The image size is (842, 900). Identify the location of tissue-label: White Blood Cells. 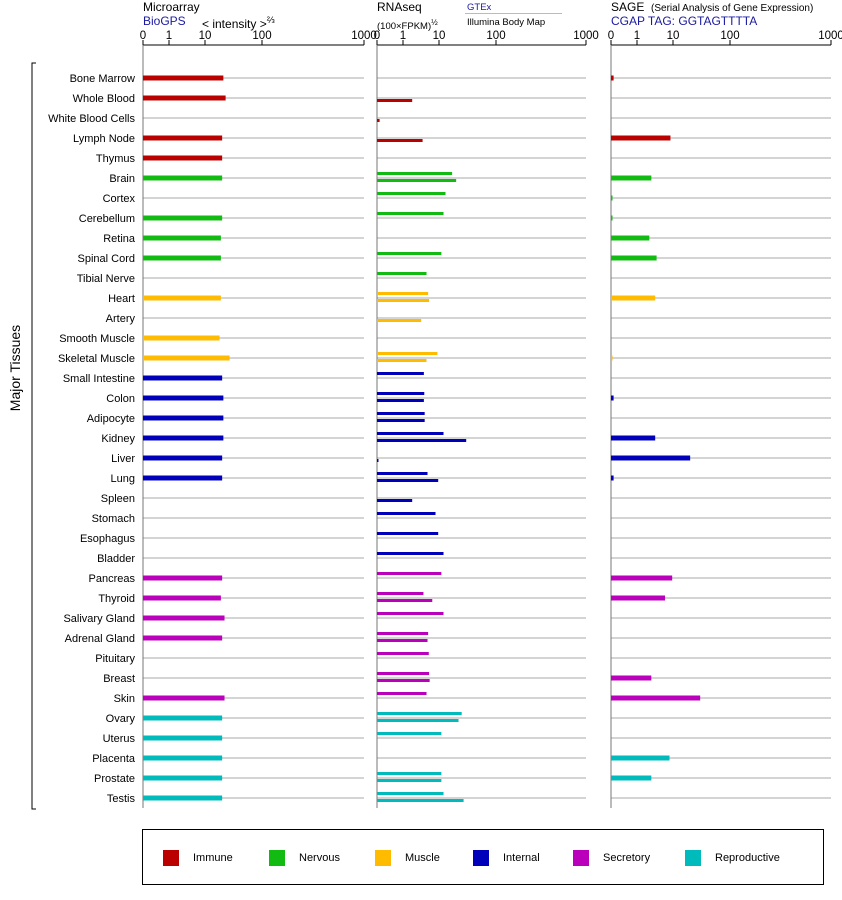
(91, 119).